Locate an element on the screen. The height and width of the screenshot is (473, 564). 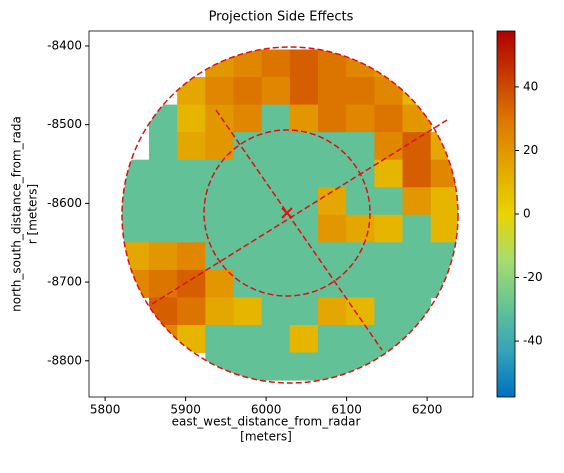
y-axis-label: north_south_distance_from_rada is located at coordinates (17, 214).